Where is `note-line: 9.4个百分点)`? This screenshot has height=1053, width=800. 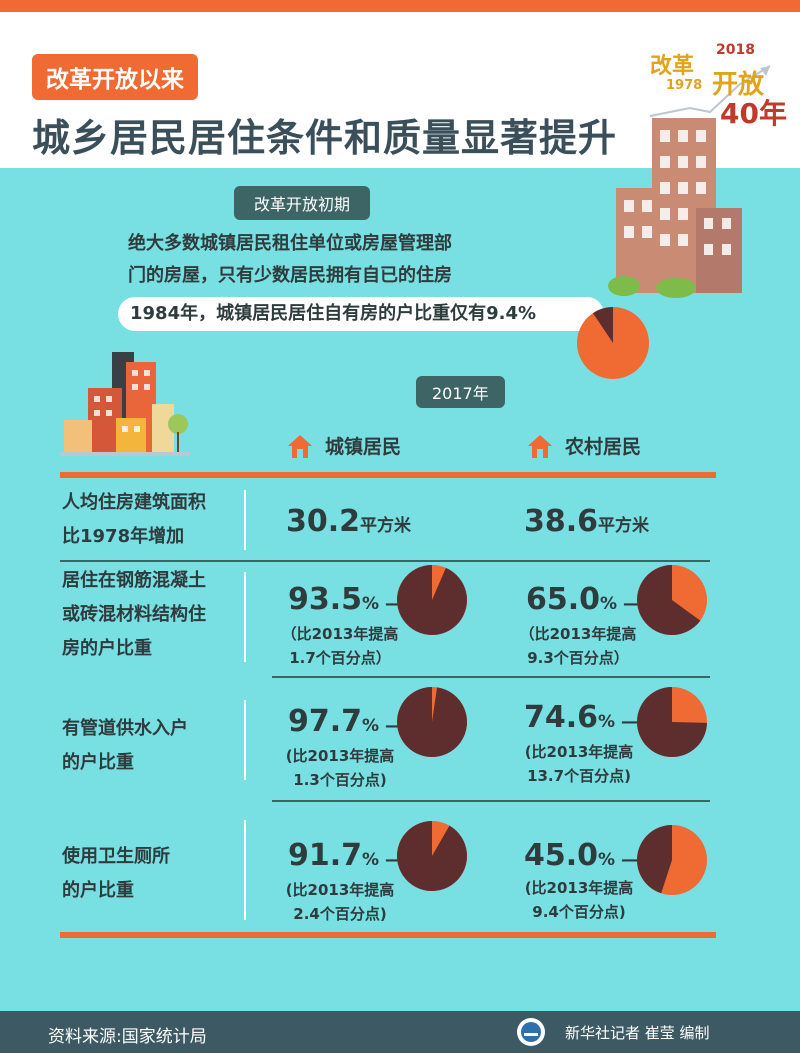 note-line: 9.4个百分点) is located at coordinates (579, 912).